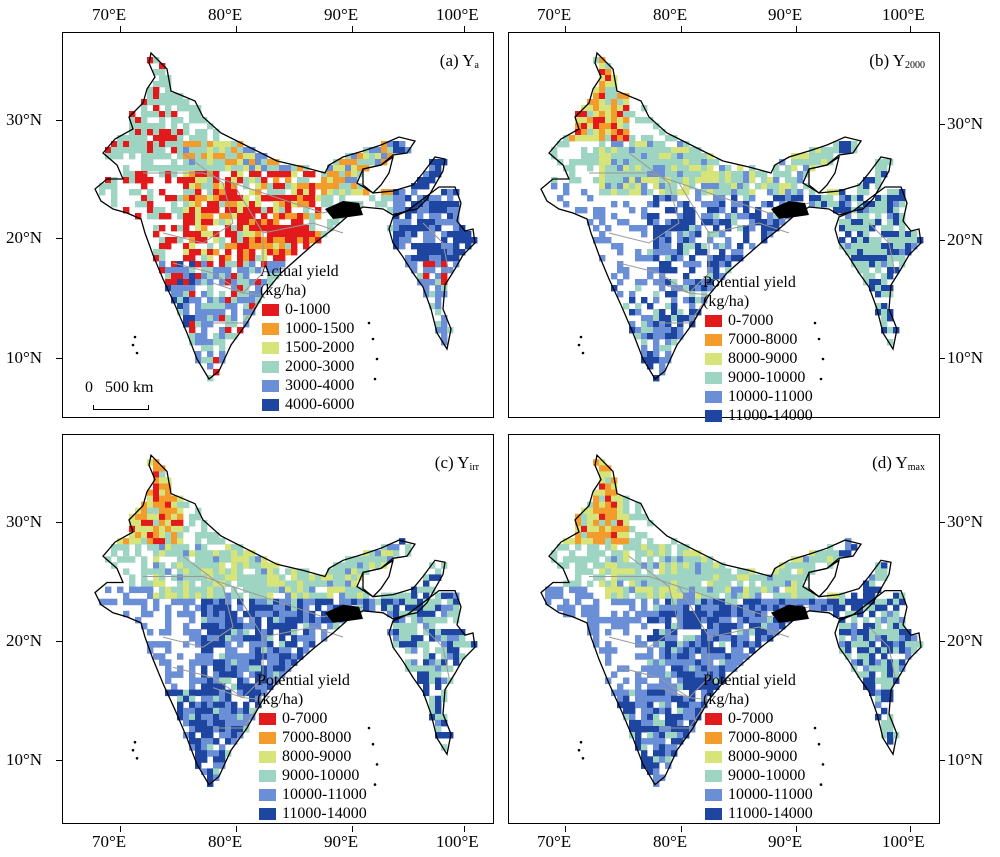  Describe the element at coordinates (299, 271) in the screenshot. I see `legend-title: Actual yield` at that location.